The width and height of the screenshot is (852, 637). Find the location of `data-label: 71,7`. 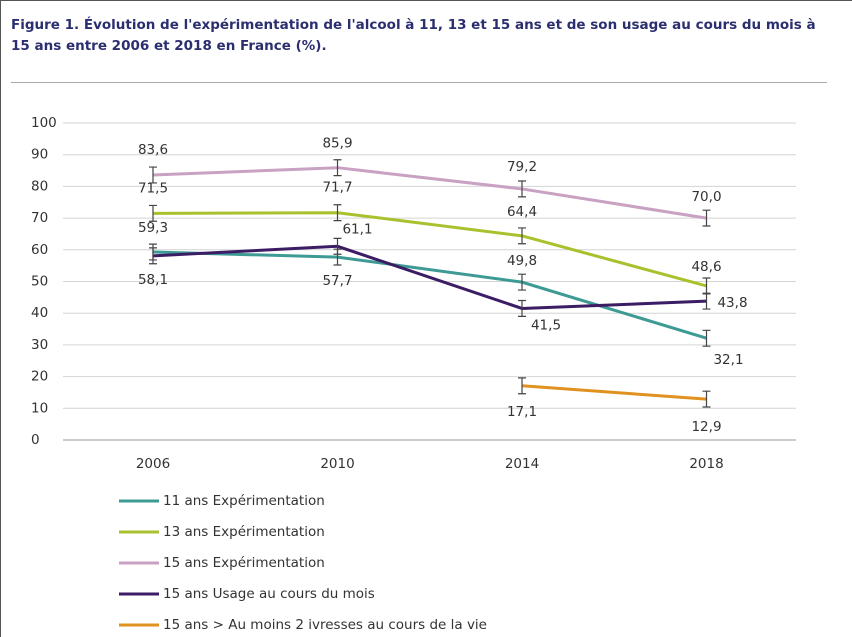

data-label: 71,7 is located at coordinates (337, 188).